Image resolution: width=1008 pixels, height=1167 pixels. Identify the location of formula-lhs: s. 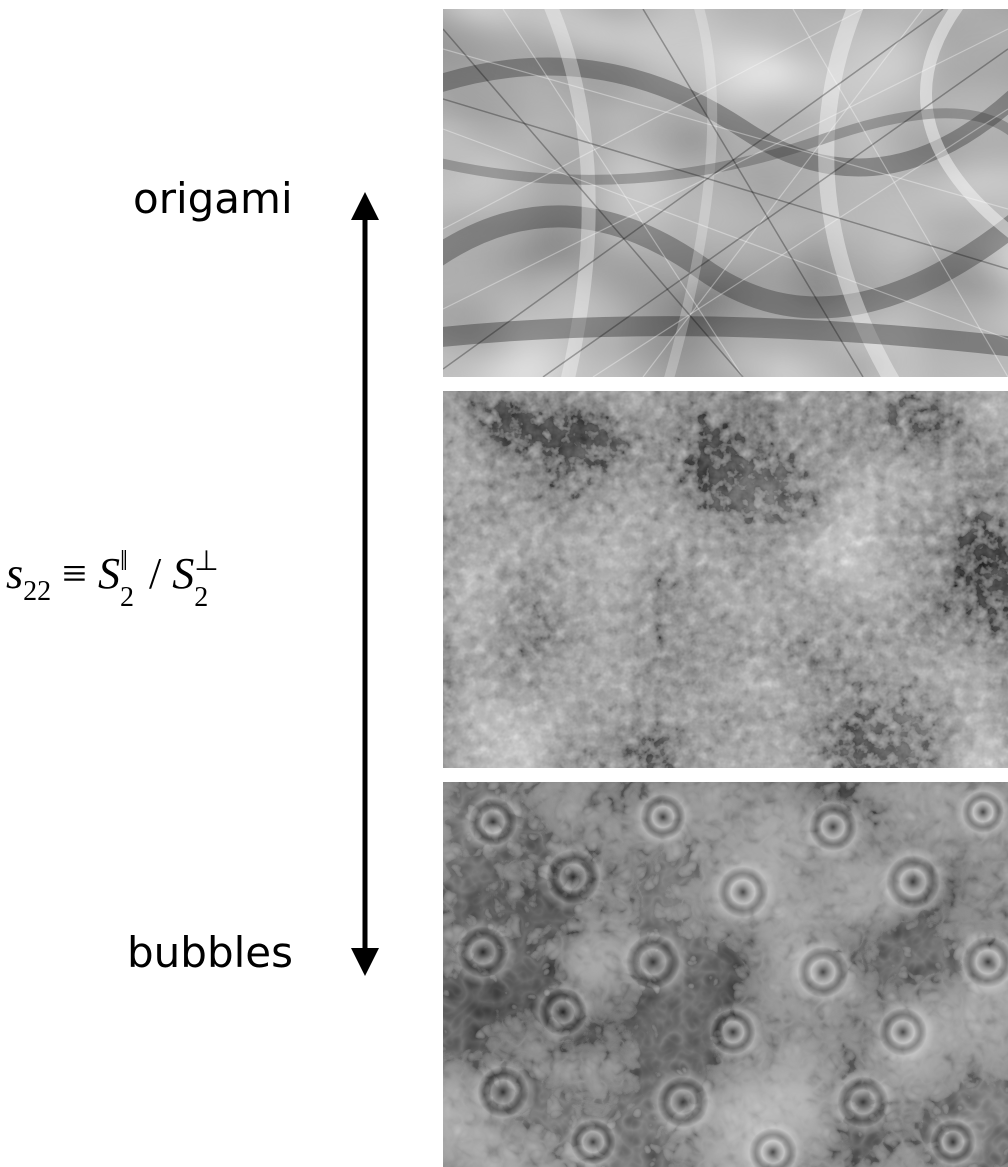
(15, 573).